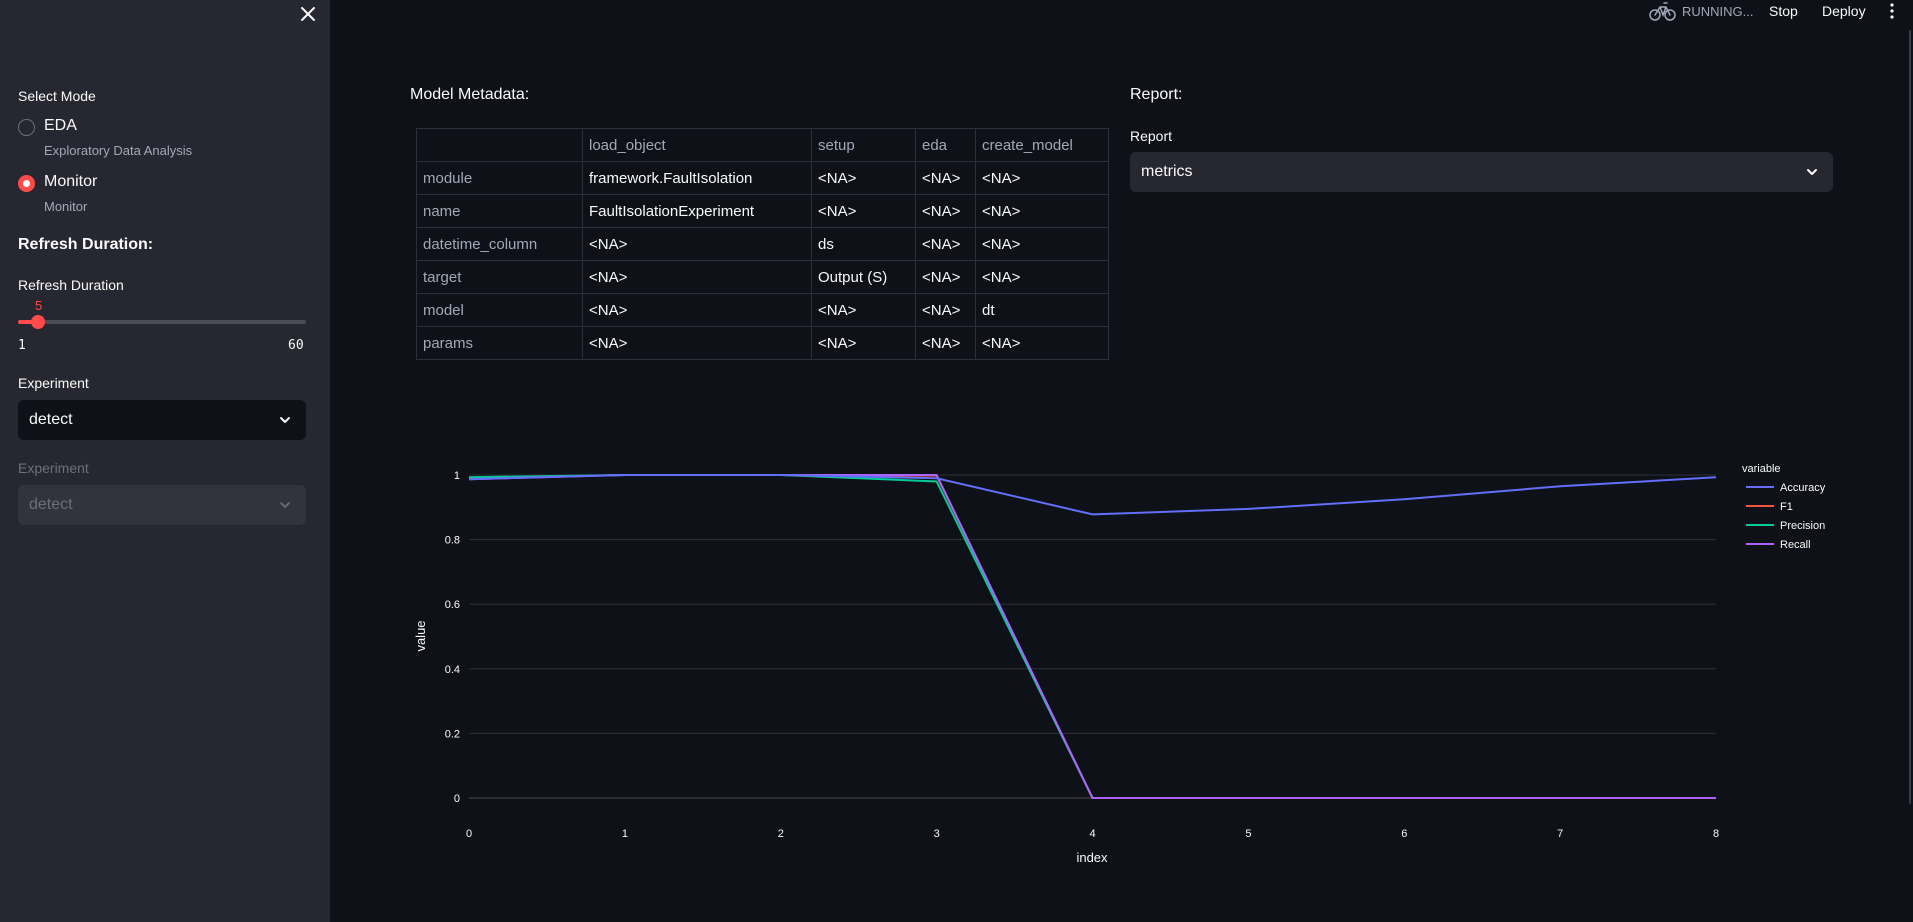  I want to click on experiment-select: detect, so click(162, 420).